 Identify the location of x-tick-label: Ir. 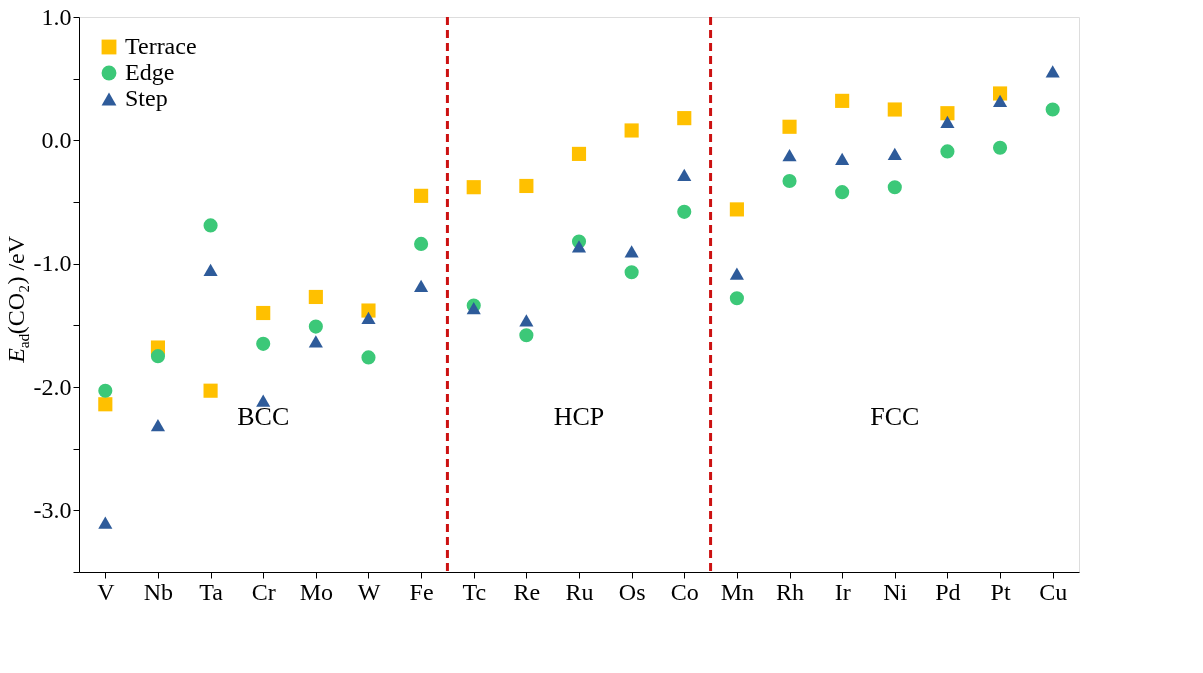
(842, 591).